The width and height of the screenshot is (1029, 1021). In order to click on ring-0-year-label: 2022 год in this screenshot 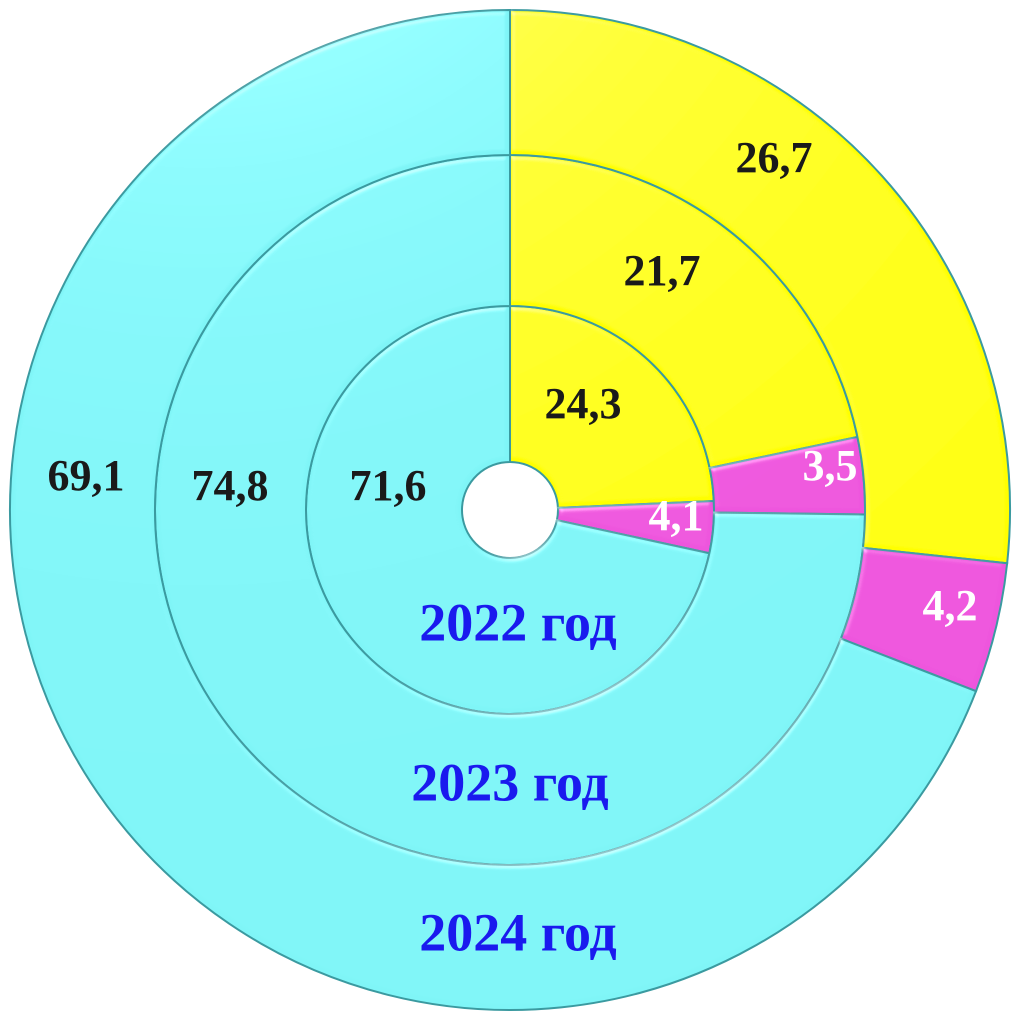, I will do `click(517, 622)`.